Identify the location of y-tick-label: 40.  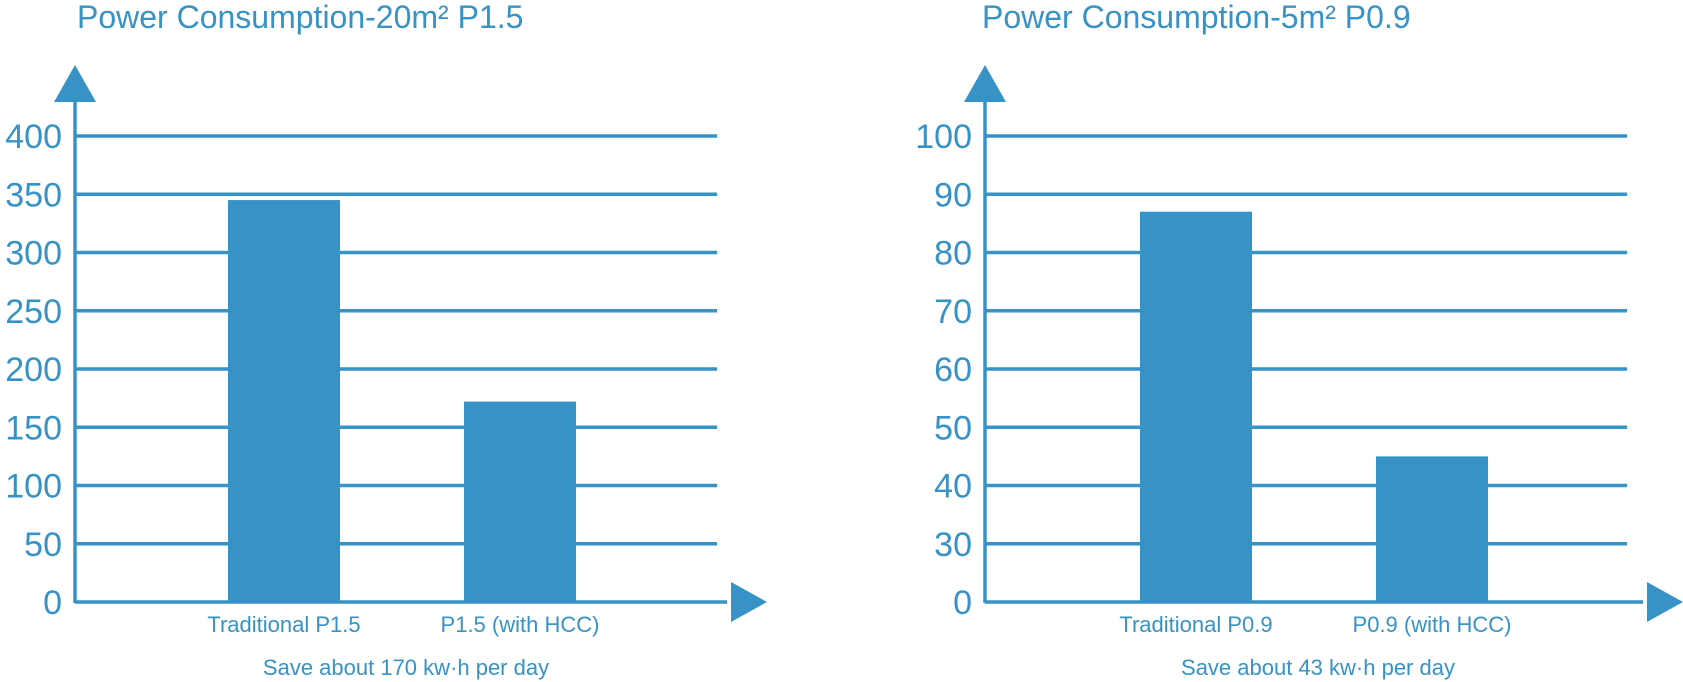
(953, 487).